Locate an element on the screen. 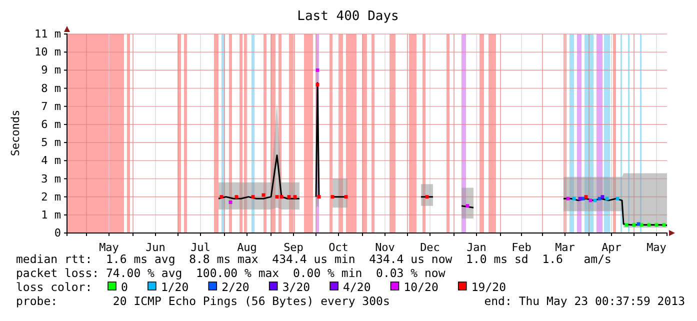 The width and height of the screenshot is (697, 321). y-tick-label: 3 m is located at coordinates (51, 179).